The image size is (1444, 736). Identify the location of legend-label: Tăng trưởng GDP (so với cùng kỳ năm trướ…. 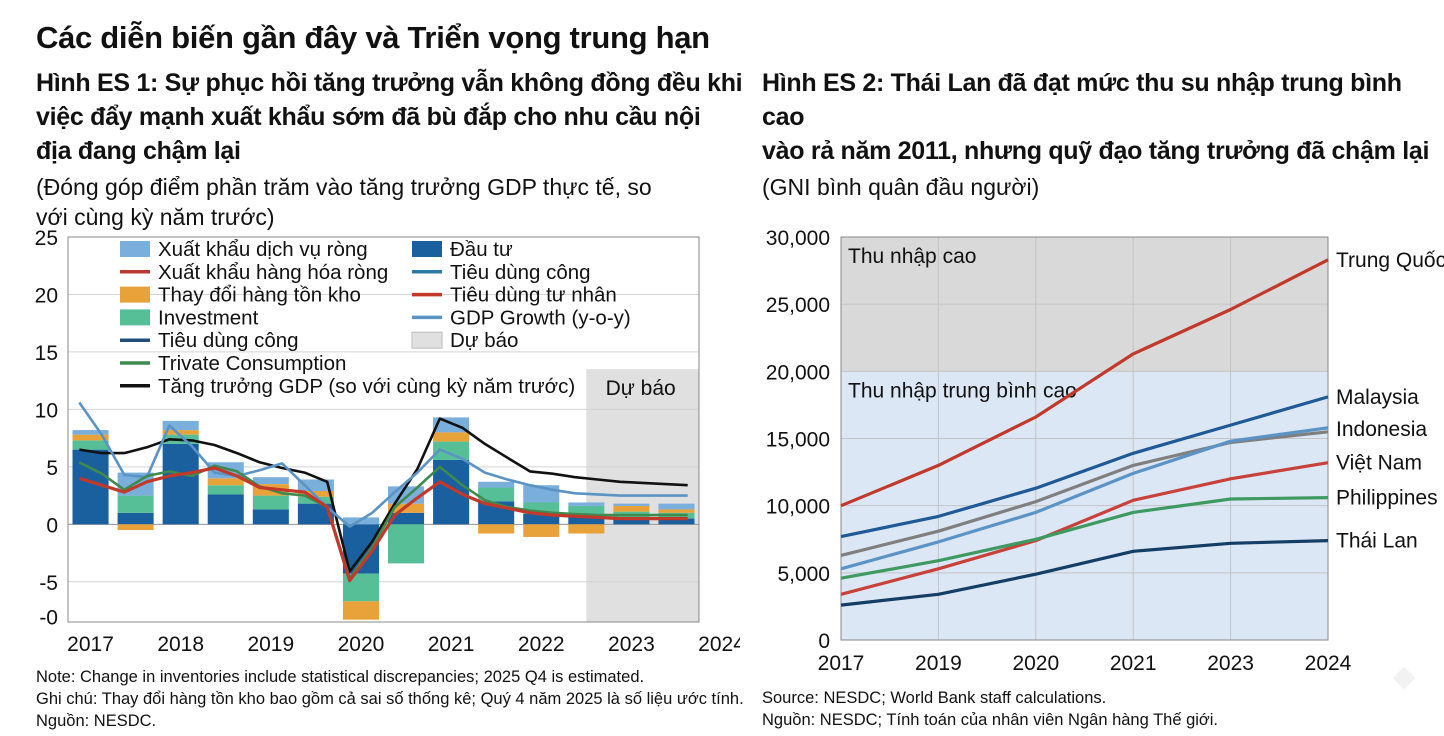
(366, 386).